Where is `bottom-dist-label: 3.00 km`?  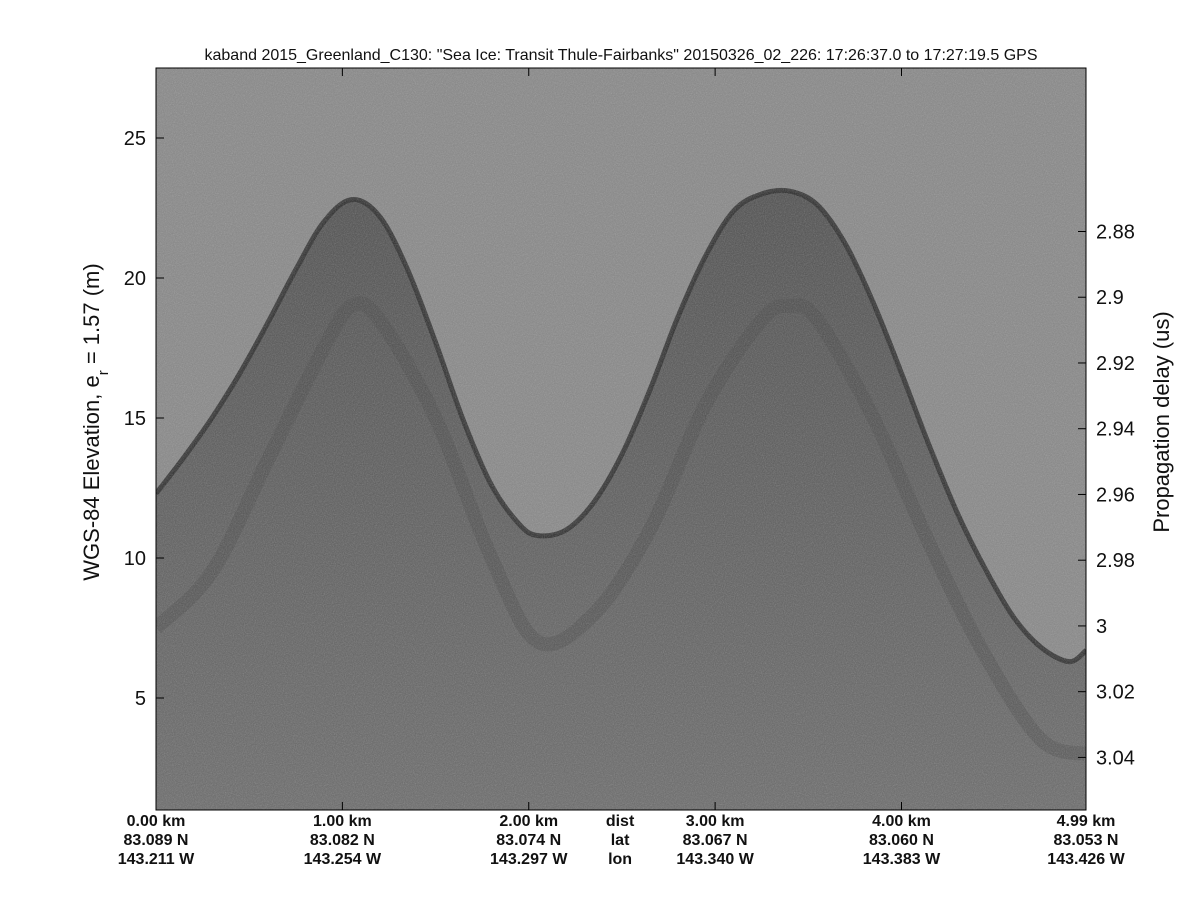 bottom-dist-label: 3.00 km is located at coordinates (715, 821).